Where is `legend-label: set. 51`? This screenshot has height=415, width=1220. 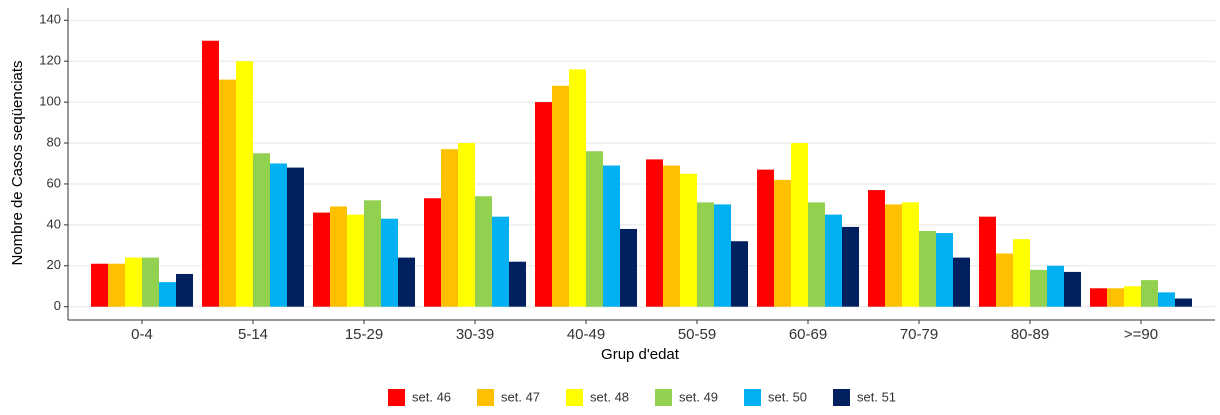
legend-label: set. 51 is located at coordinates (876, 396).